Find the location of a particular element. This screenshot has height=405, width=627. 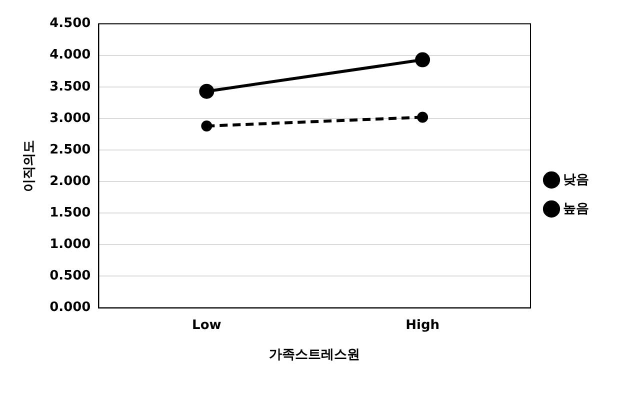

x-axis-title: 가족스트레스원 is located at coordinates (314, 355).